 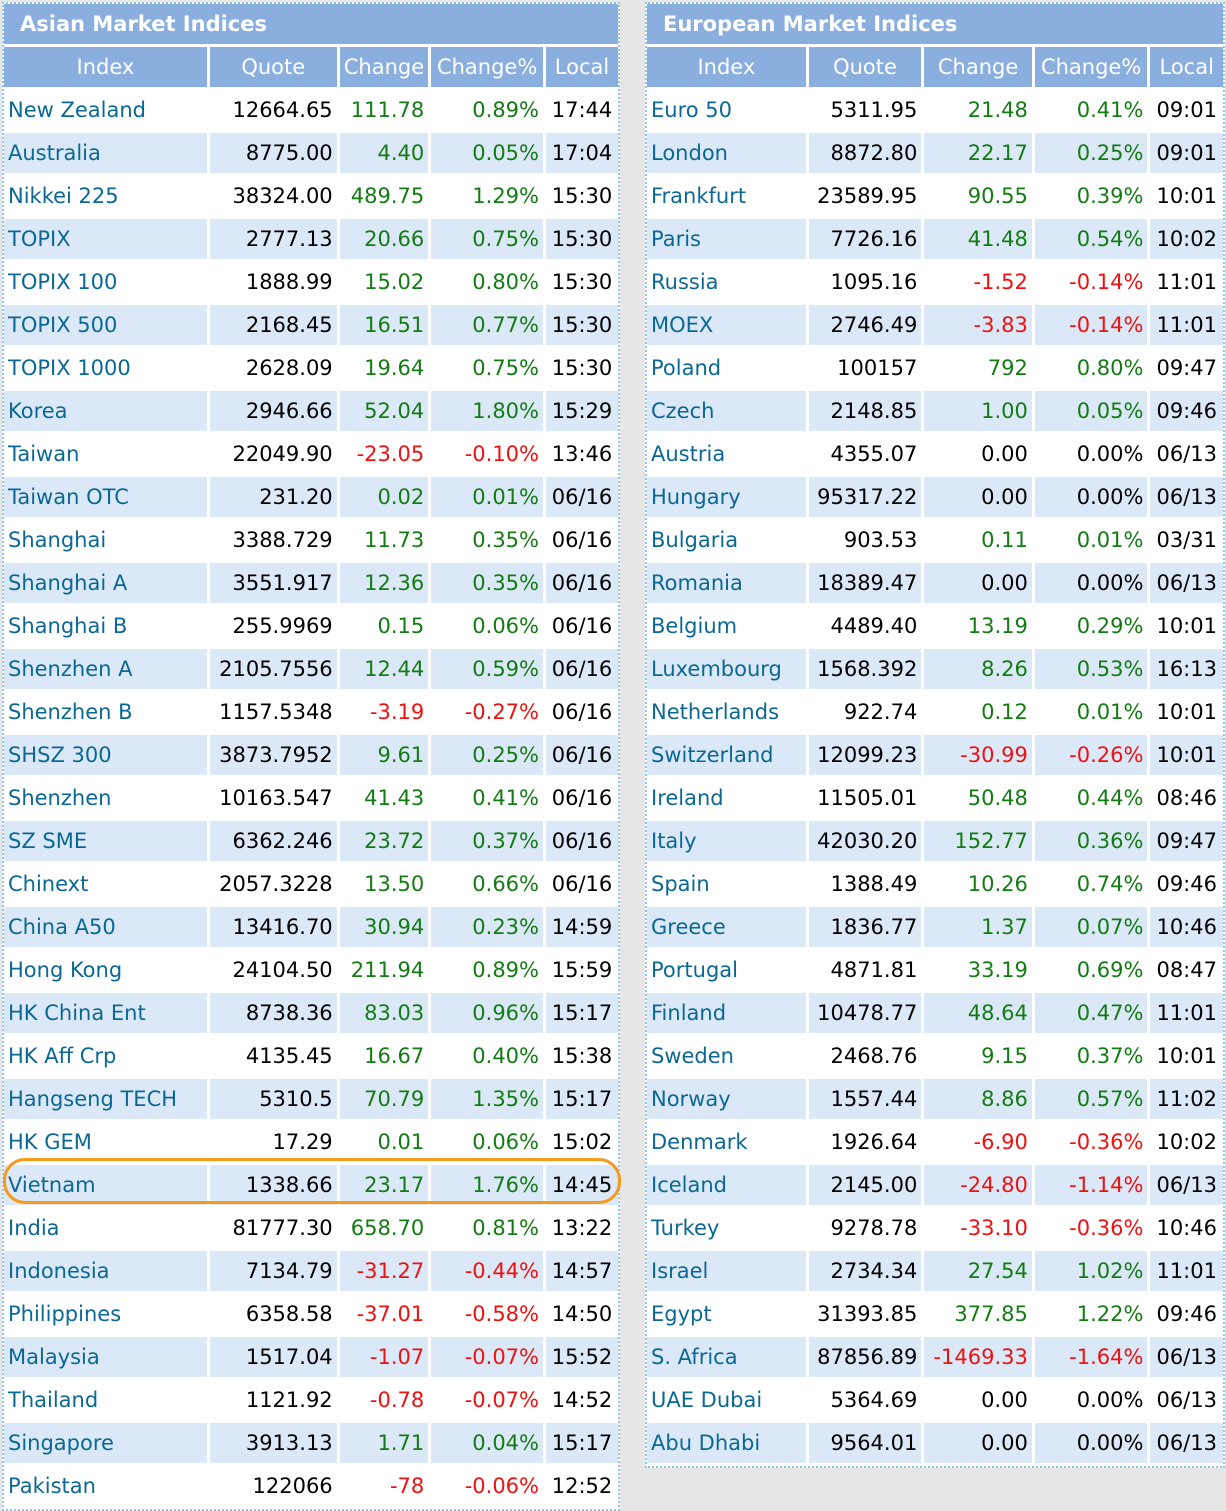 I want to click on table-row: Austria 4355.07 0.00 0.00% 06/13, so click(x=935, y=454).